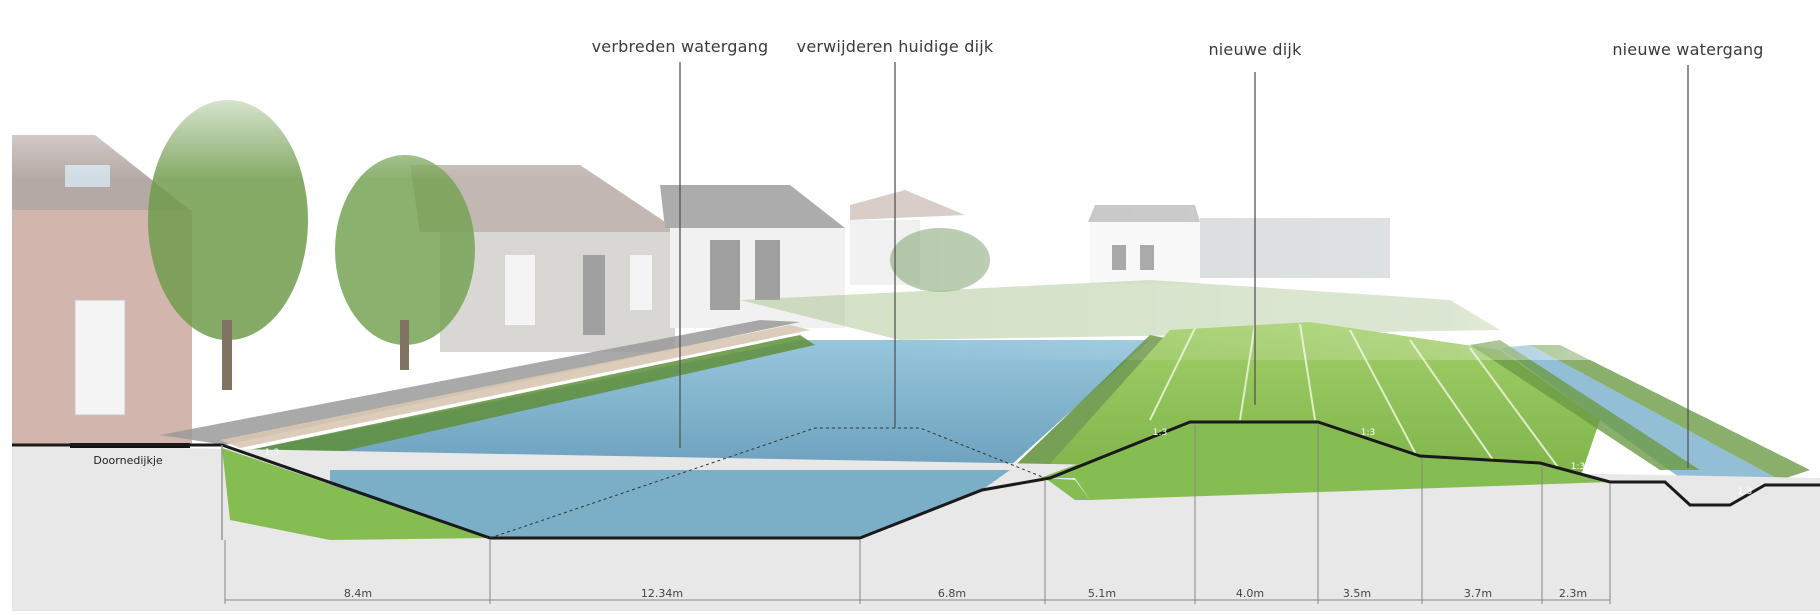 The width and height of the screenshot is (1820, 615). I want to click on water-surface, so click(687, 407).